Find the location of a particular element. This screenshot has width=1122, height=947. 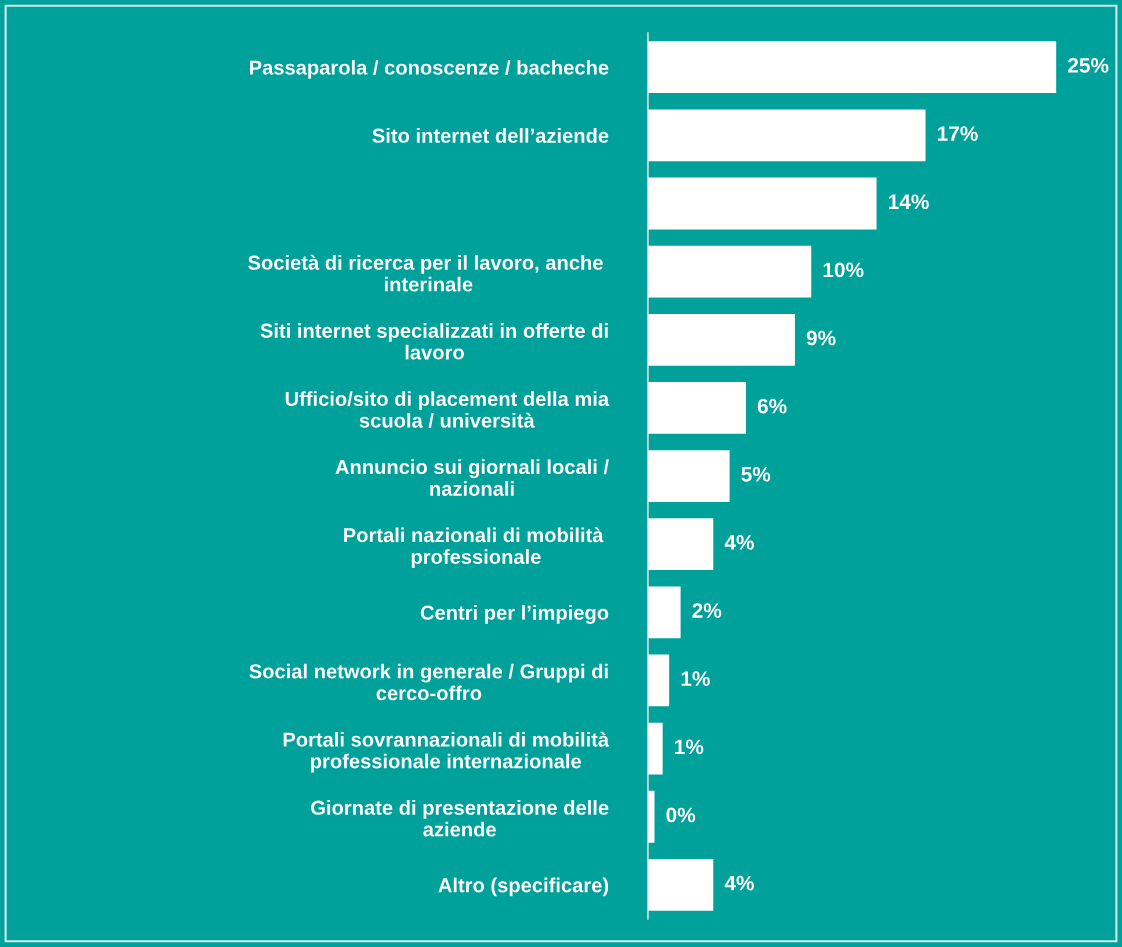

data-label: 17% is located at coordinates (957, 133).